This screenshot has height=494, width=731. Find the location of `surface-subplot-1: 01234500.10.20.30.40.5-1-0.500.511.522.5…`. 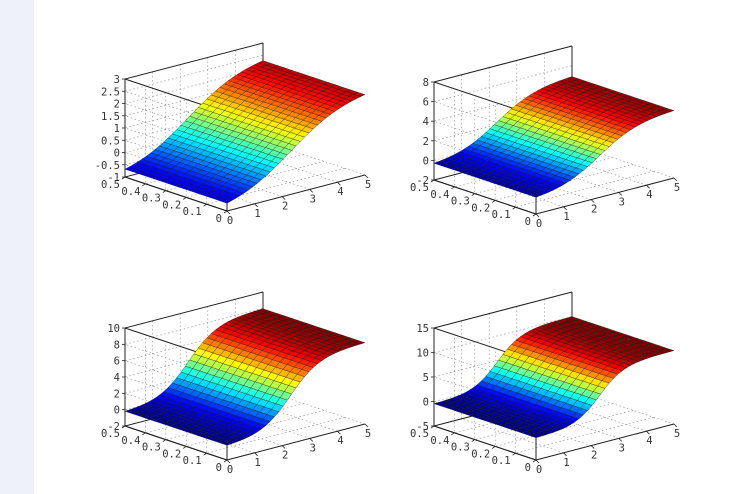

surface-subplot-1: 01234500.10.20.30.40.5-1-0.500.511.522.5… is located at coordinates (233, 134).